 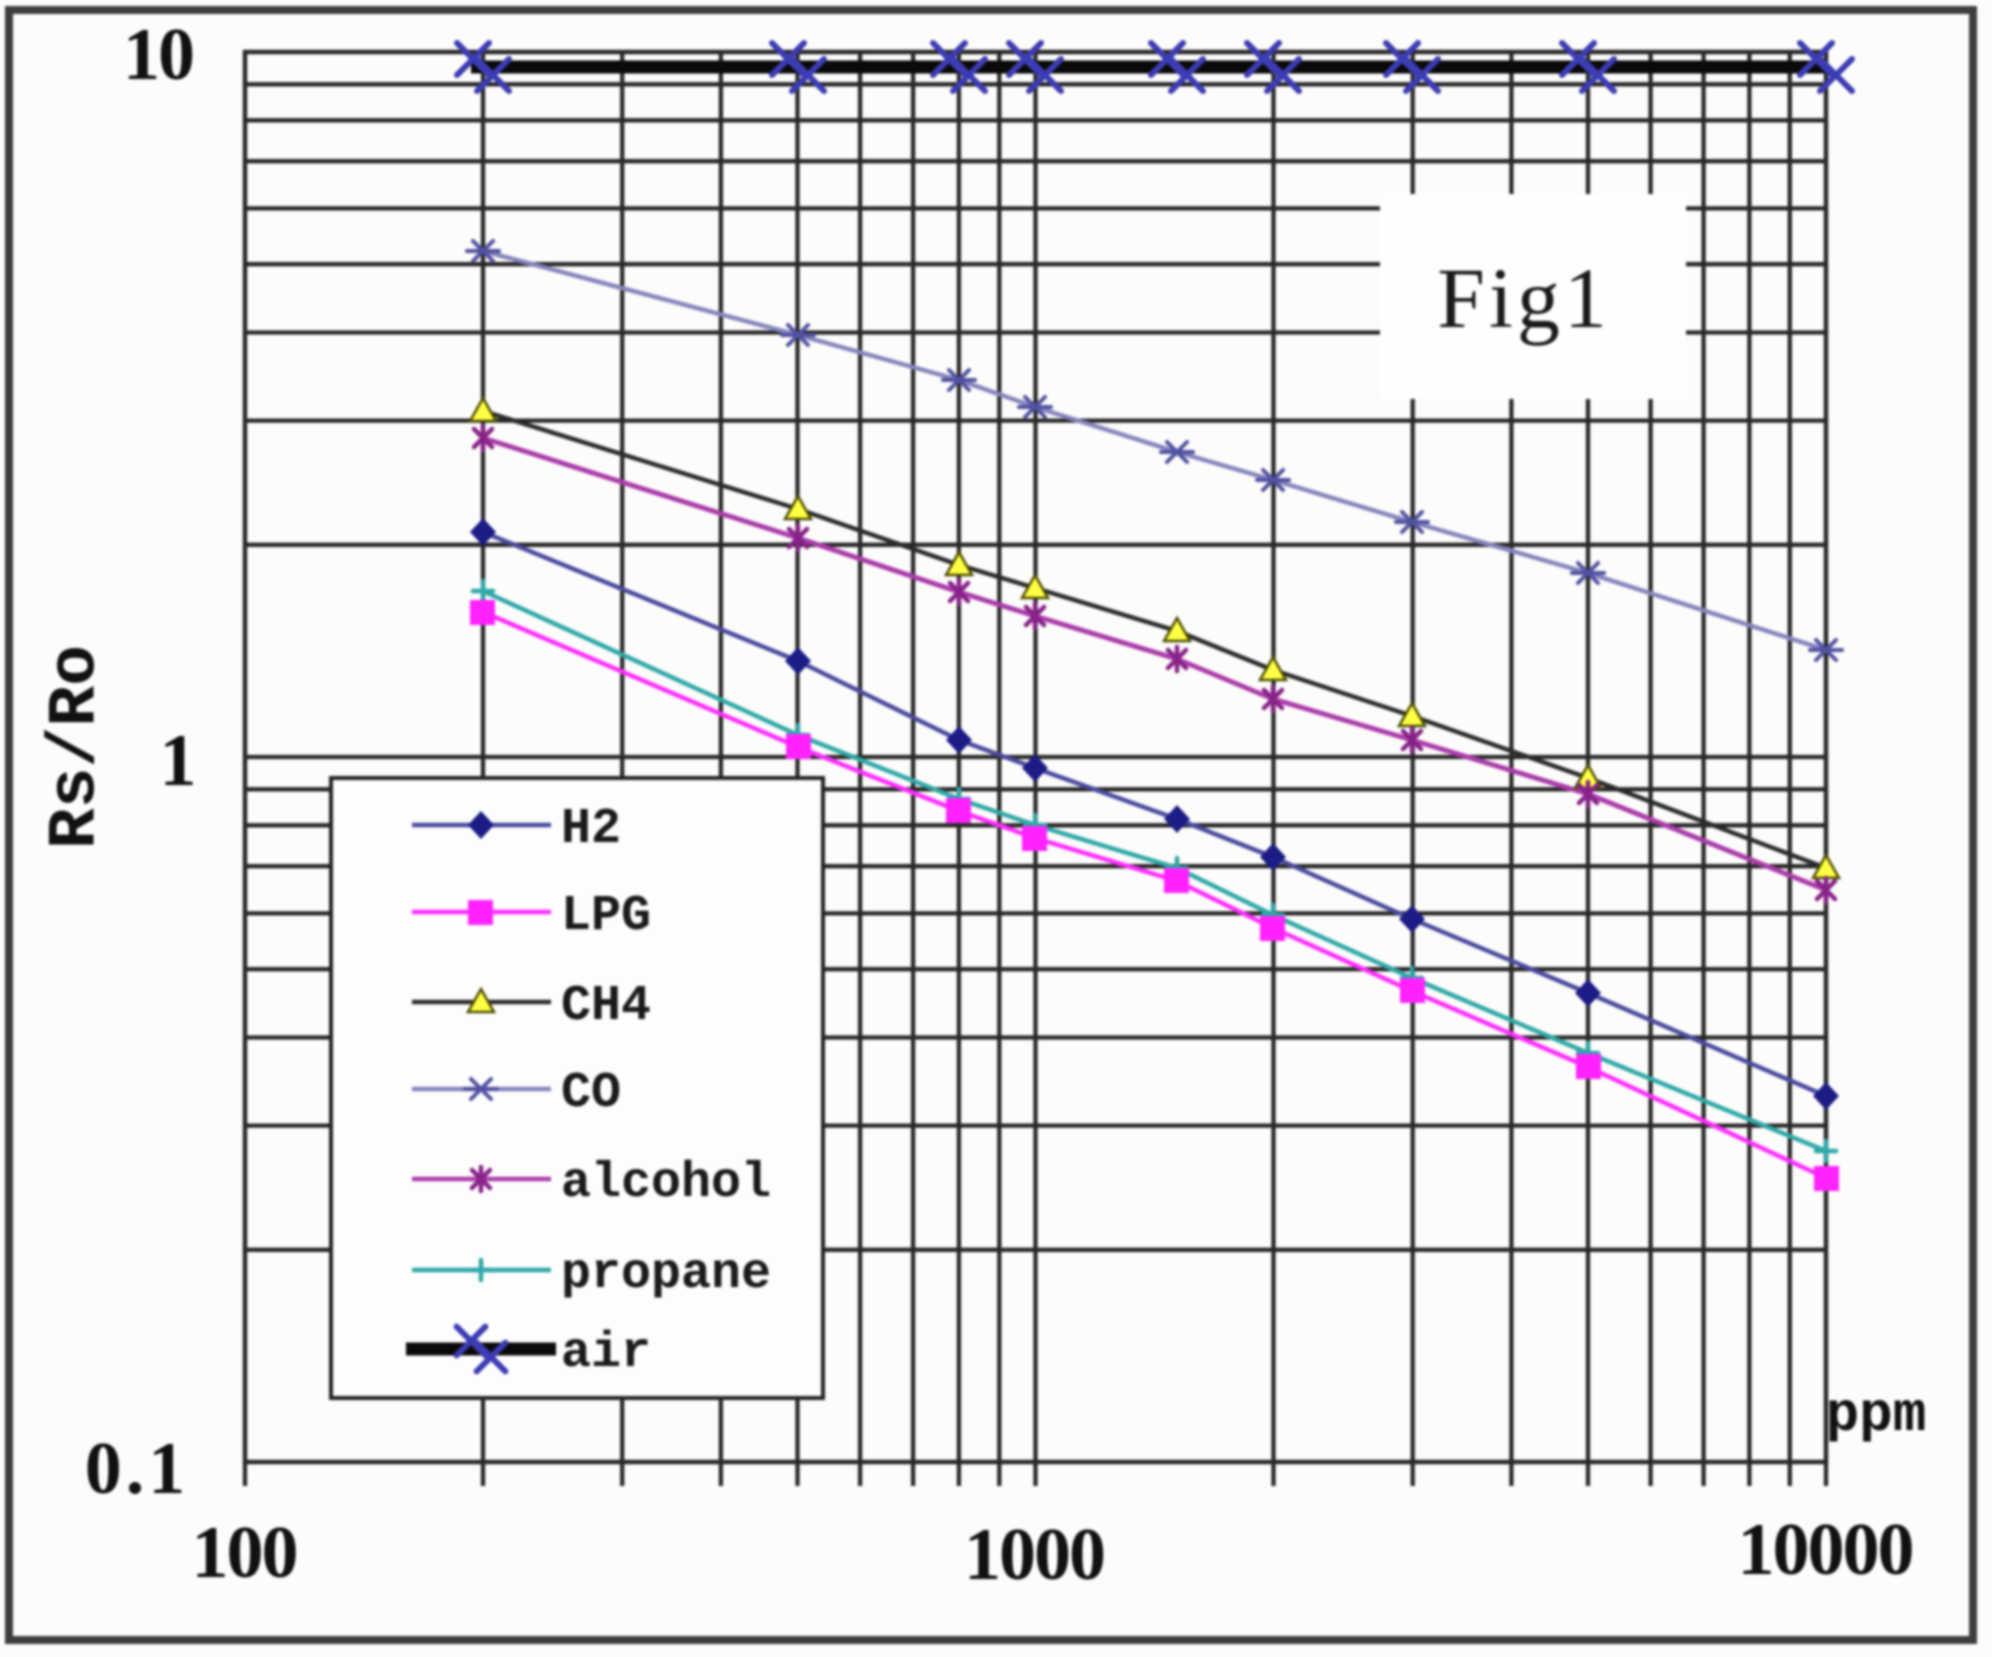 What do you see at coordinates (1876, 1415) in the screenshot?
I see `svg-text: ppm` at bounding box center [1876, 1415].